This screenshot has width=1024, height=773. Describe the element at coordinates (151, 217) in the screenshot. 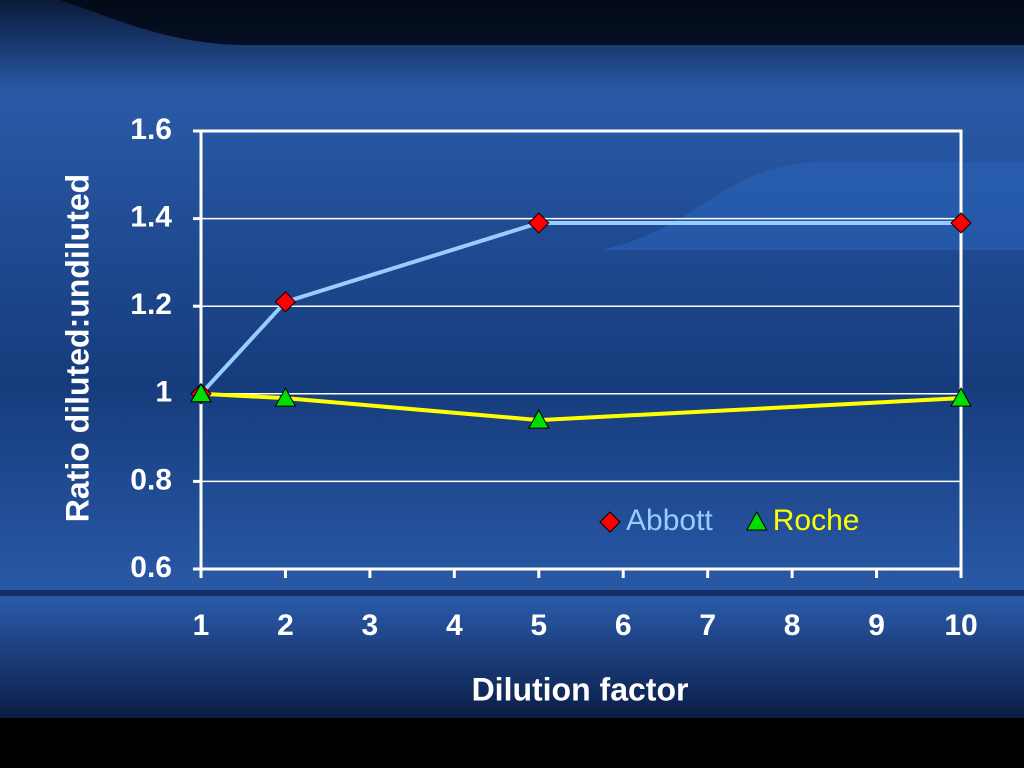

I see `y-tick-label: 1.4` at that location.